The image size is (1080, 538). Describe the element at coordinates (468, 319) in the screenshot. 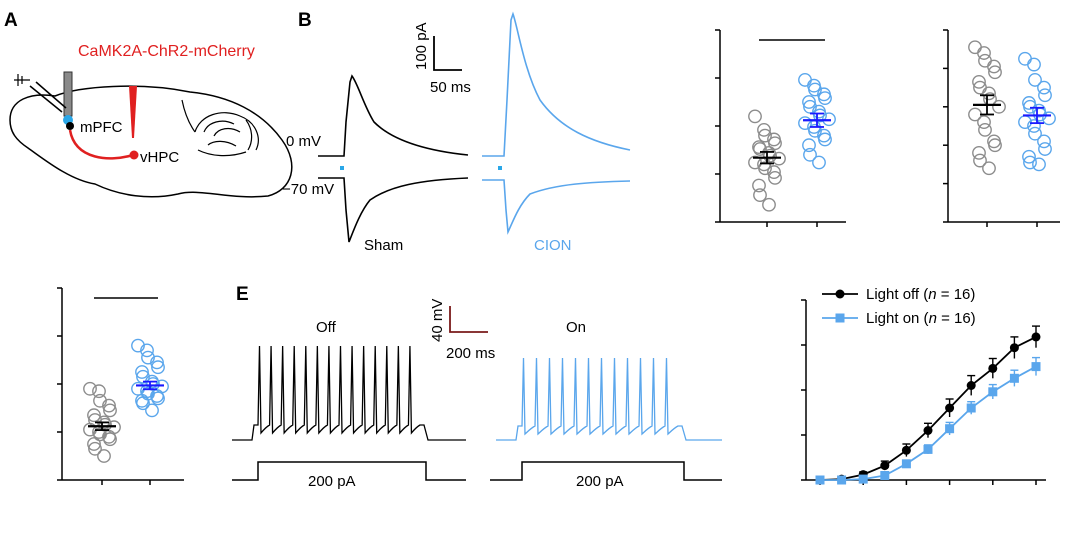

I see `scale-bar-e` at that location.